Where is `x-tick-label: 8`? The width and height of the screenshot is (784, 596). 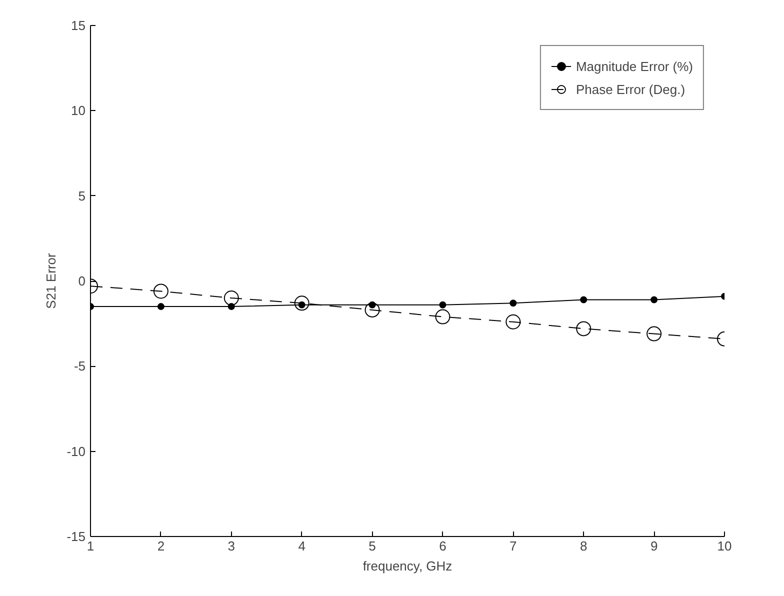 x-tick-label: 8 is located at coordinates (584, 546).